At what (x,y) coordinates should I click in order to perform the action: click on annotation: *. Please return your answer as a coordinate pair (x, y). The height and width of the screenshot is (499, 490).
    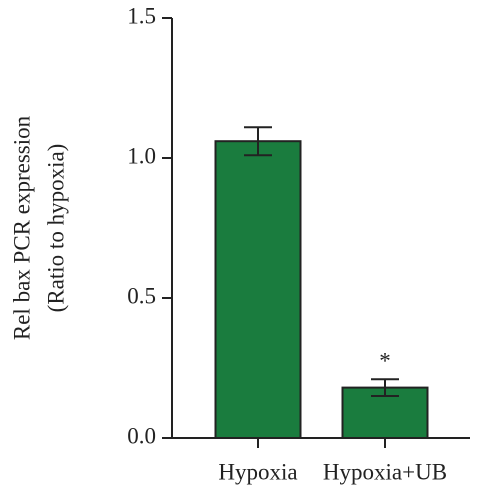
    Looking at the image, I should click on (385, 360).